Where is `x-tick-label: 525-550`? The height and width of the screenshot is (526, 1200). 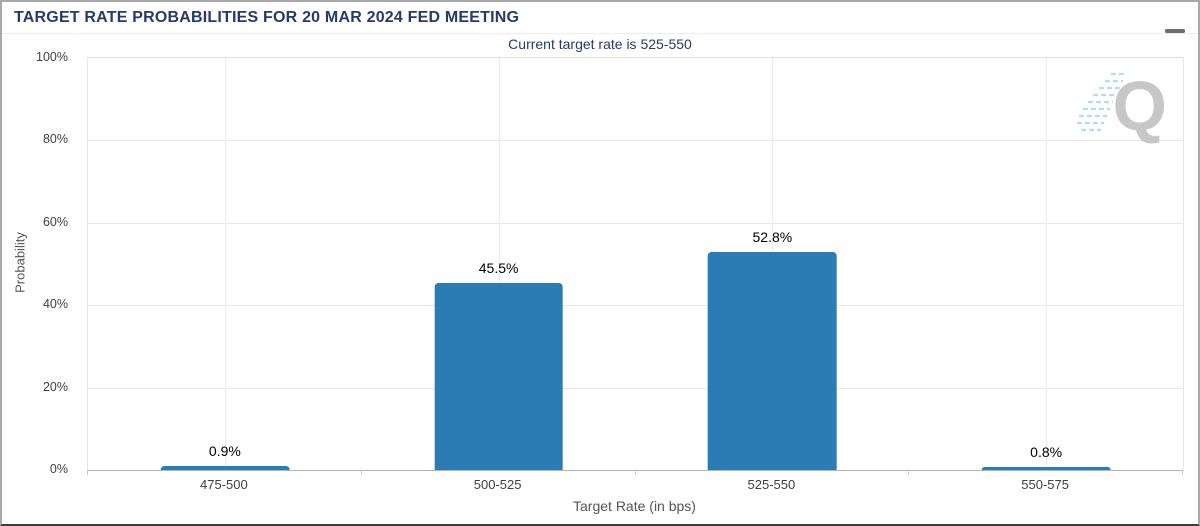 x-tick-label: 525-550 is located at coordinates (771, 484).